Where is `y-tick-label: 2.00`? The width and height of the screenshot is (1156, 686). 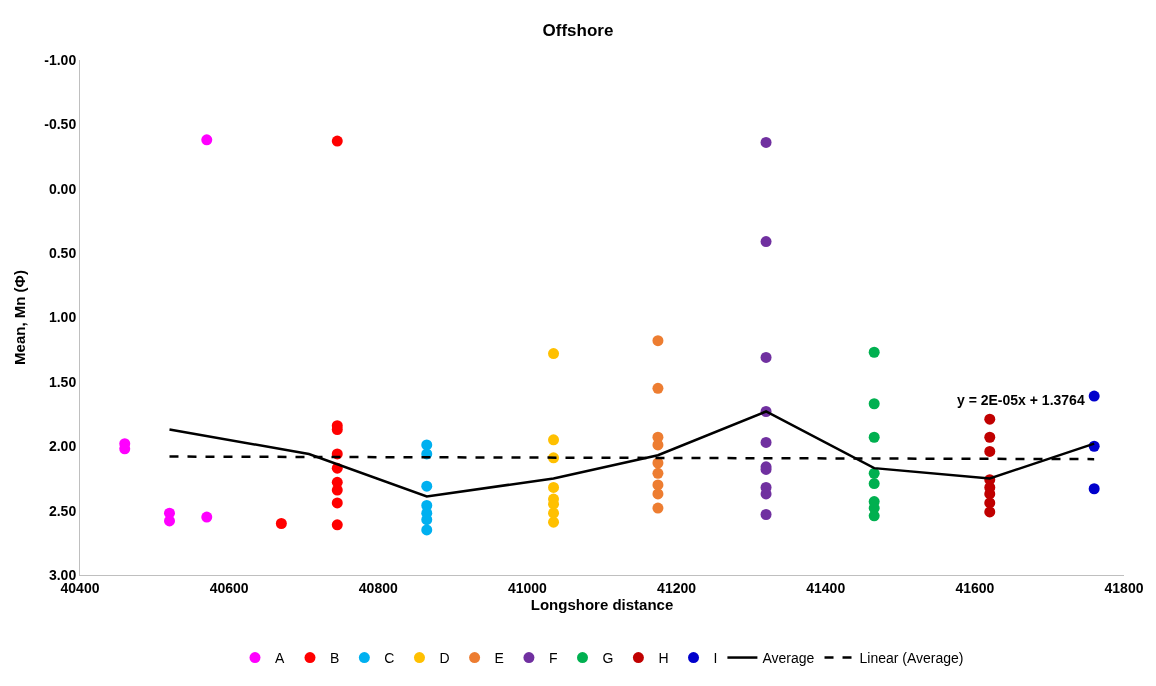
y-tick-label: 2.00 is located at coordinates (62, 446).